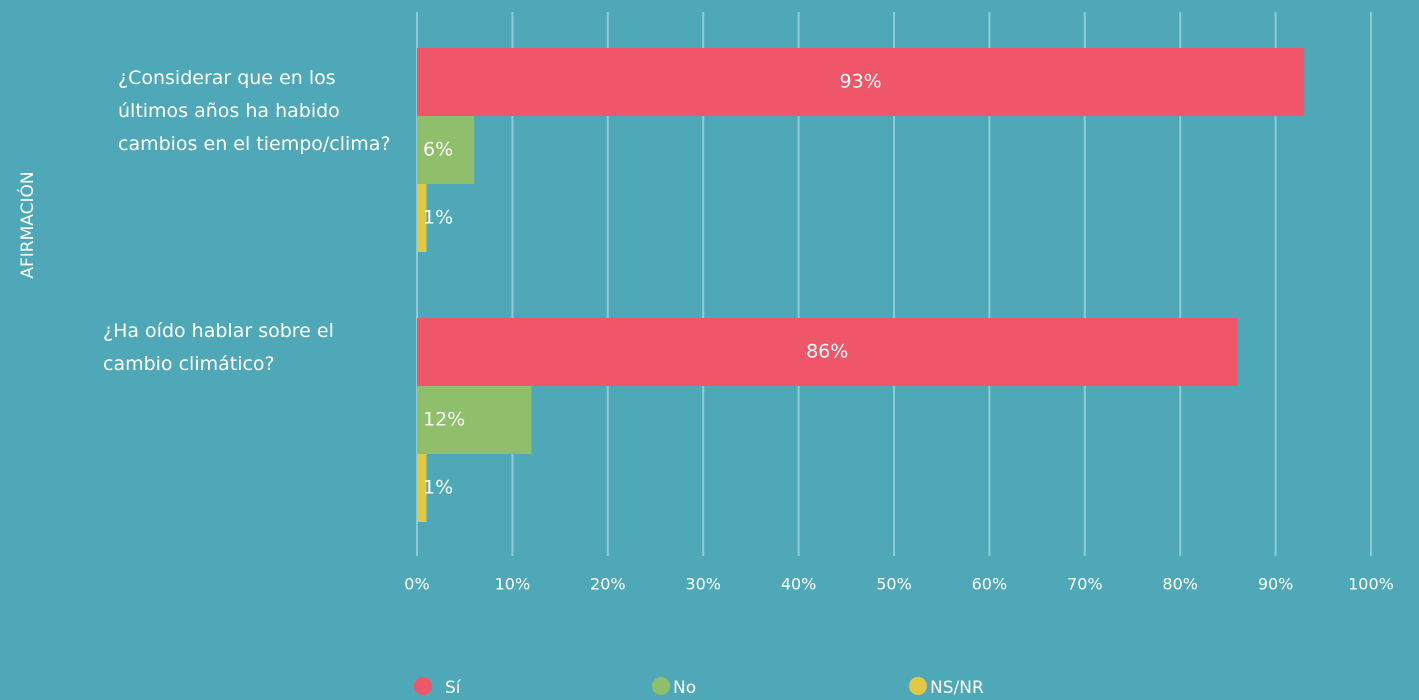 The width and height of the screenshot is (1419, 700). What do you see at coordinates (444, 420) in the screenshot?
I see `data-label: 12%` at bounding box center [444, 420].